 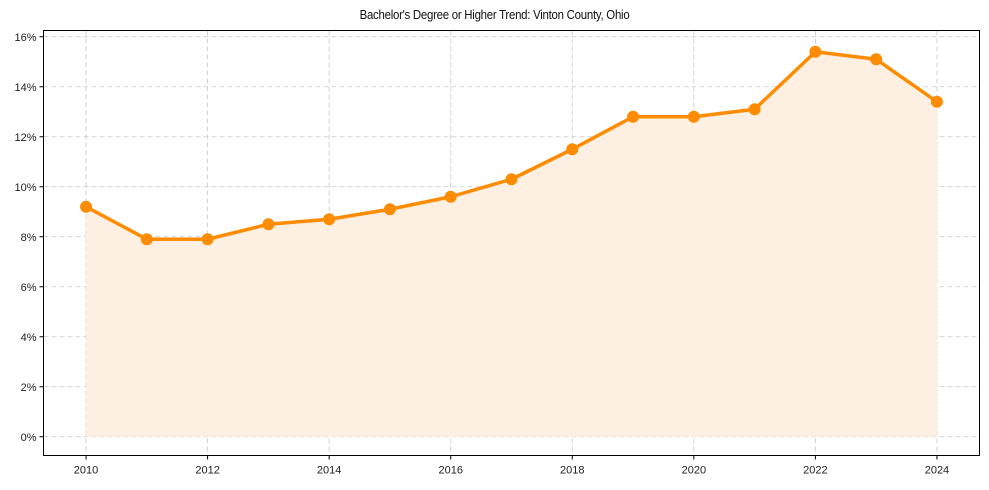 What do you see at coordinates (29, 388) in the screenshot?
I see `y-tick-label: 2%` at bounding box center [29, 388].